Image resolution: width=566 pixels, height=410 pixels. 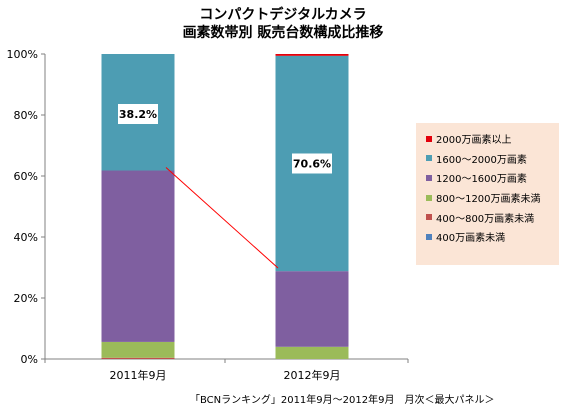 What do you see at coordinates (26, 176) in the screenshot?
I see `y-tick-label: 60%` at bounding box center [26, 176].